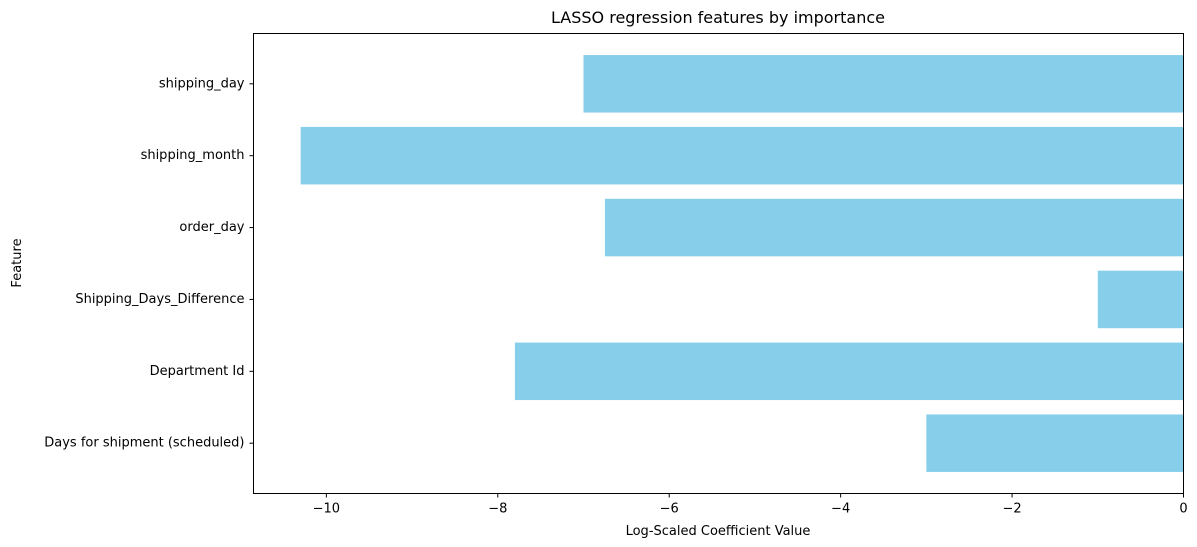  I want to click on x-axis-label: Log-Scaled Coefficient Value, so click(718, 531).